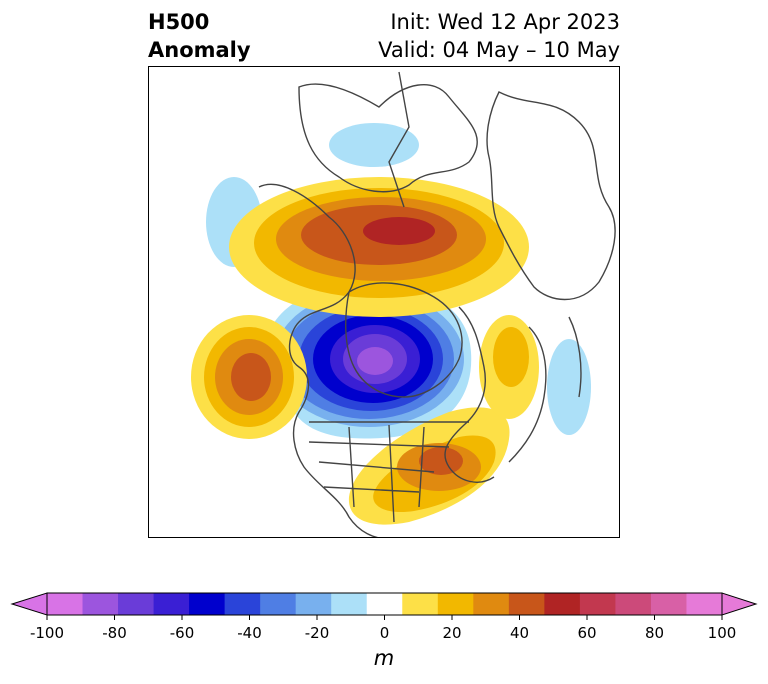 The height and width of the screenshot is (684, 768). I want to click on title-line-2: Anomaly, so click(199, 50).